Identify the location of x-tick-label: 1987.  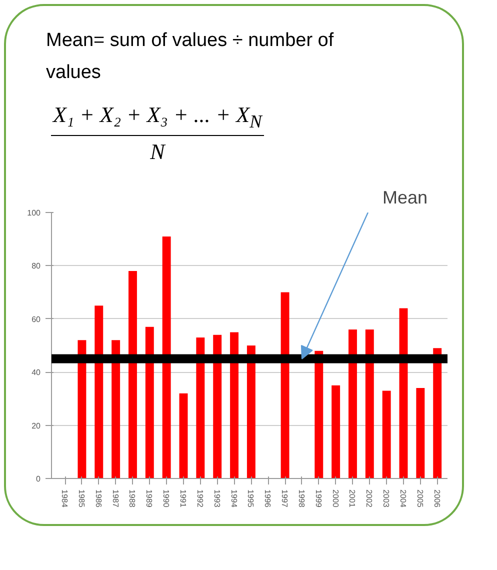
(115, 499).